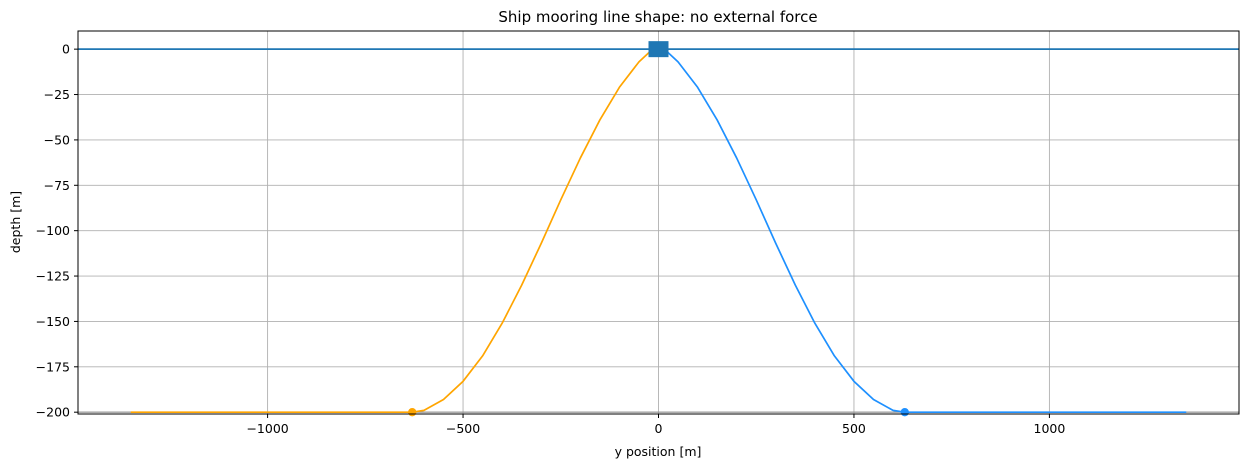 The image size is (1250, 468). Describe the element at coordinates (659, 428) in the screenshot. I see `x-tick-label: 0` at that location.